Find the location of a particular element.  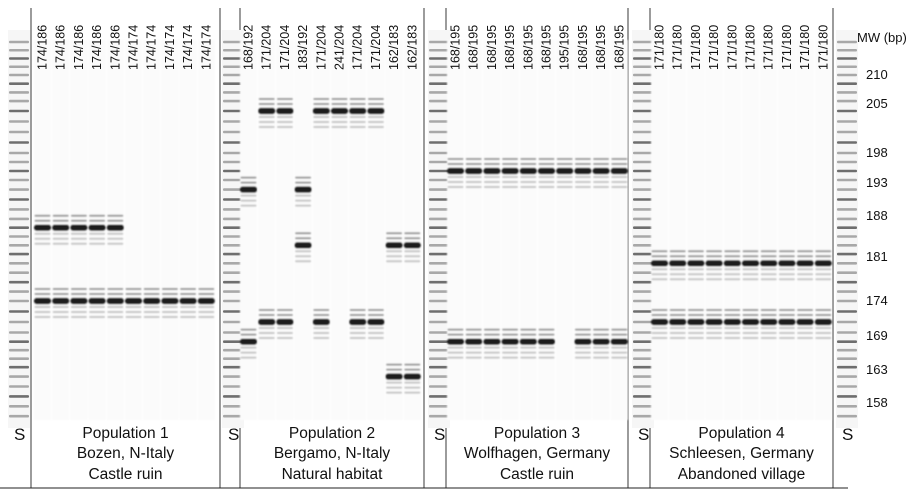

mw-tick-label: 198 is located at coordinates (877, 152).